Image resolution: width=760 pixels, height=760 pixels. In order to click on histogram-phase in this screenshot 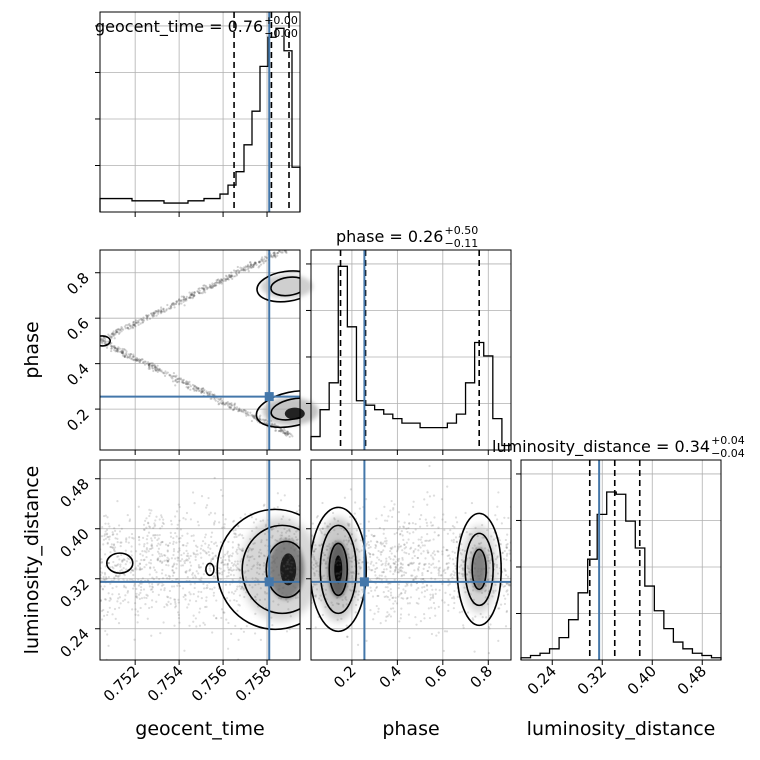, I will do `click(411, 357)`.